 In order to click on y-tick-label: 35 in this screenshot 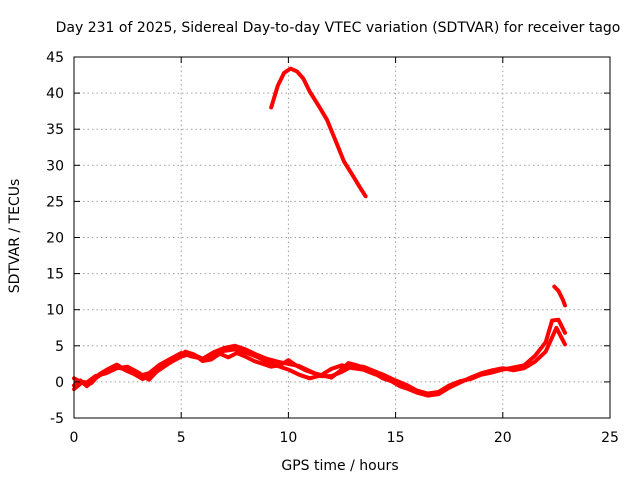, I will do `click(55, 130)`.